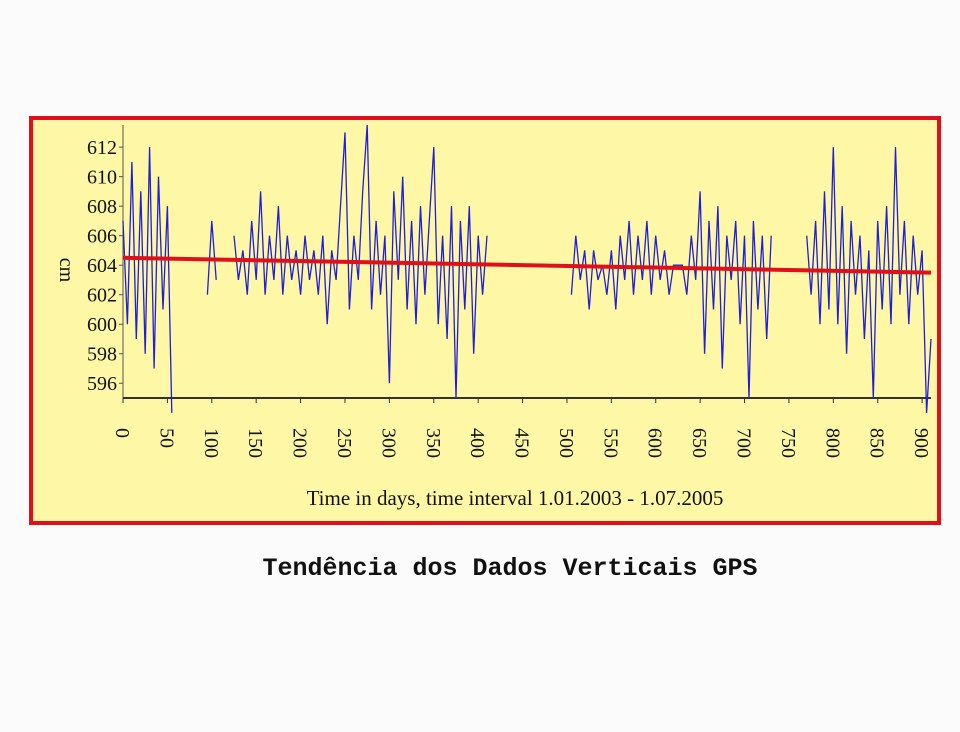 The height and width of the screenshot is (732, 960). I want to click on trend-line, so click(527, 265).